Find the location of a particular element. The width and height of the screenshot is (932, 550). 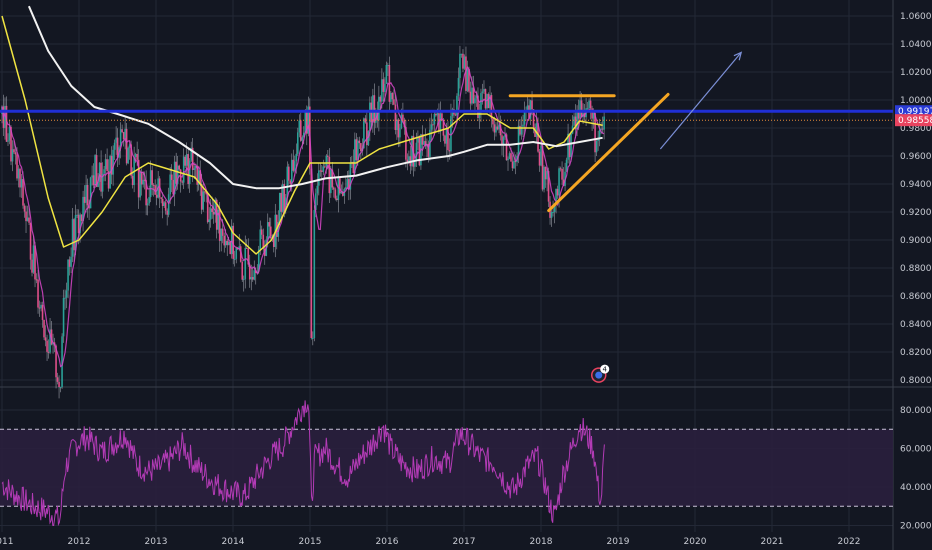

event-marker: 4 is located at coordinates (600, 373).